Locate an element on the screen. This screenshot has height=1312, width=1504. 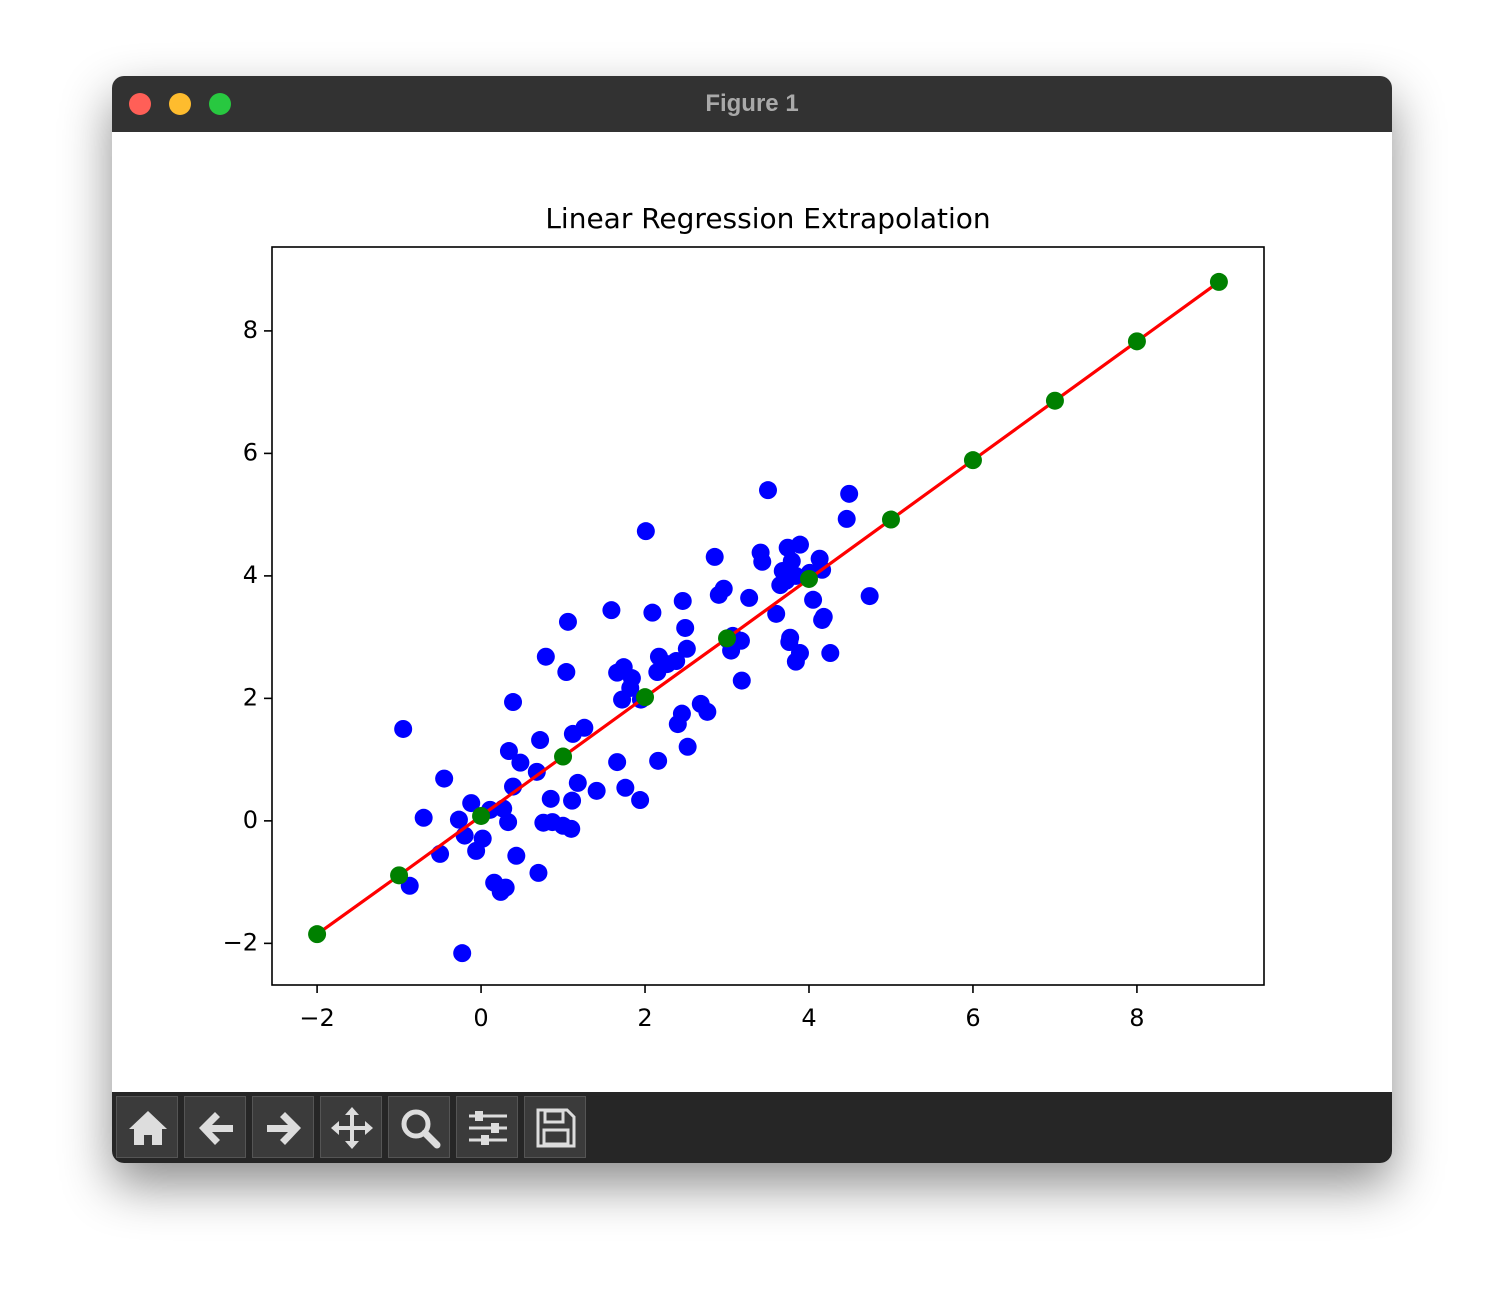
pan-button is located at coordinates (351, 1127).